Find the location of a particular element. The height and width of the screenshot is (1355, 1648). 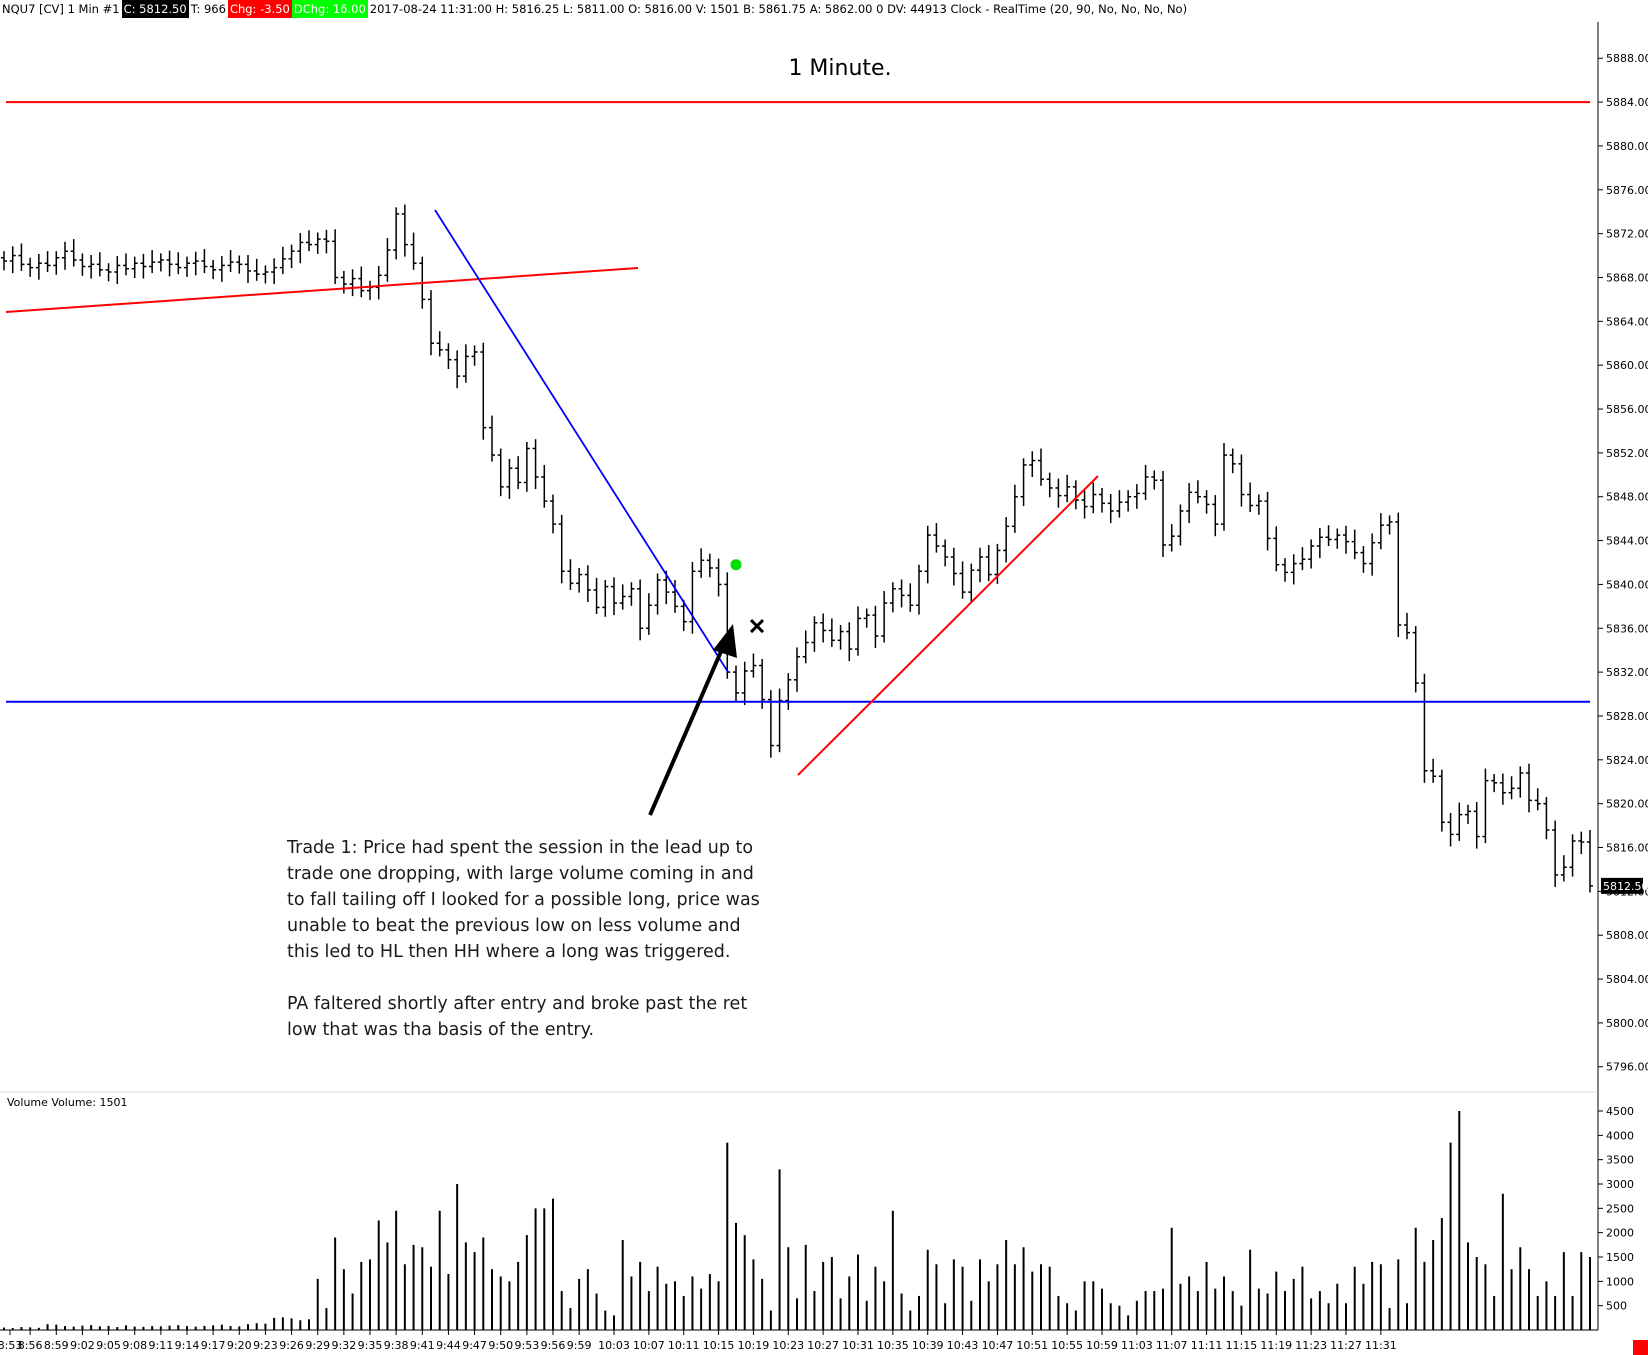

time-tick-label: 9:29 is located at coordinates (317, 1345).